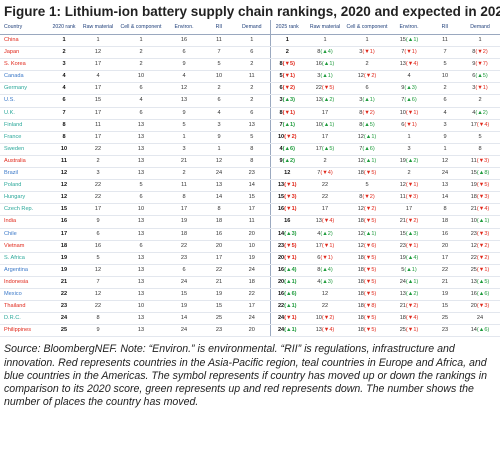 The height and width of the screenshot is (451, 500). I want to click on table-row: Poland 12 22 5 11 13 14 13(▼1) 22 5 12(▼1) 13 19(▼5), so click(250, 186).